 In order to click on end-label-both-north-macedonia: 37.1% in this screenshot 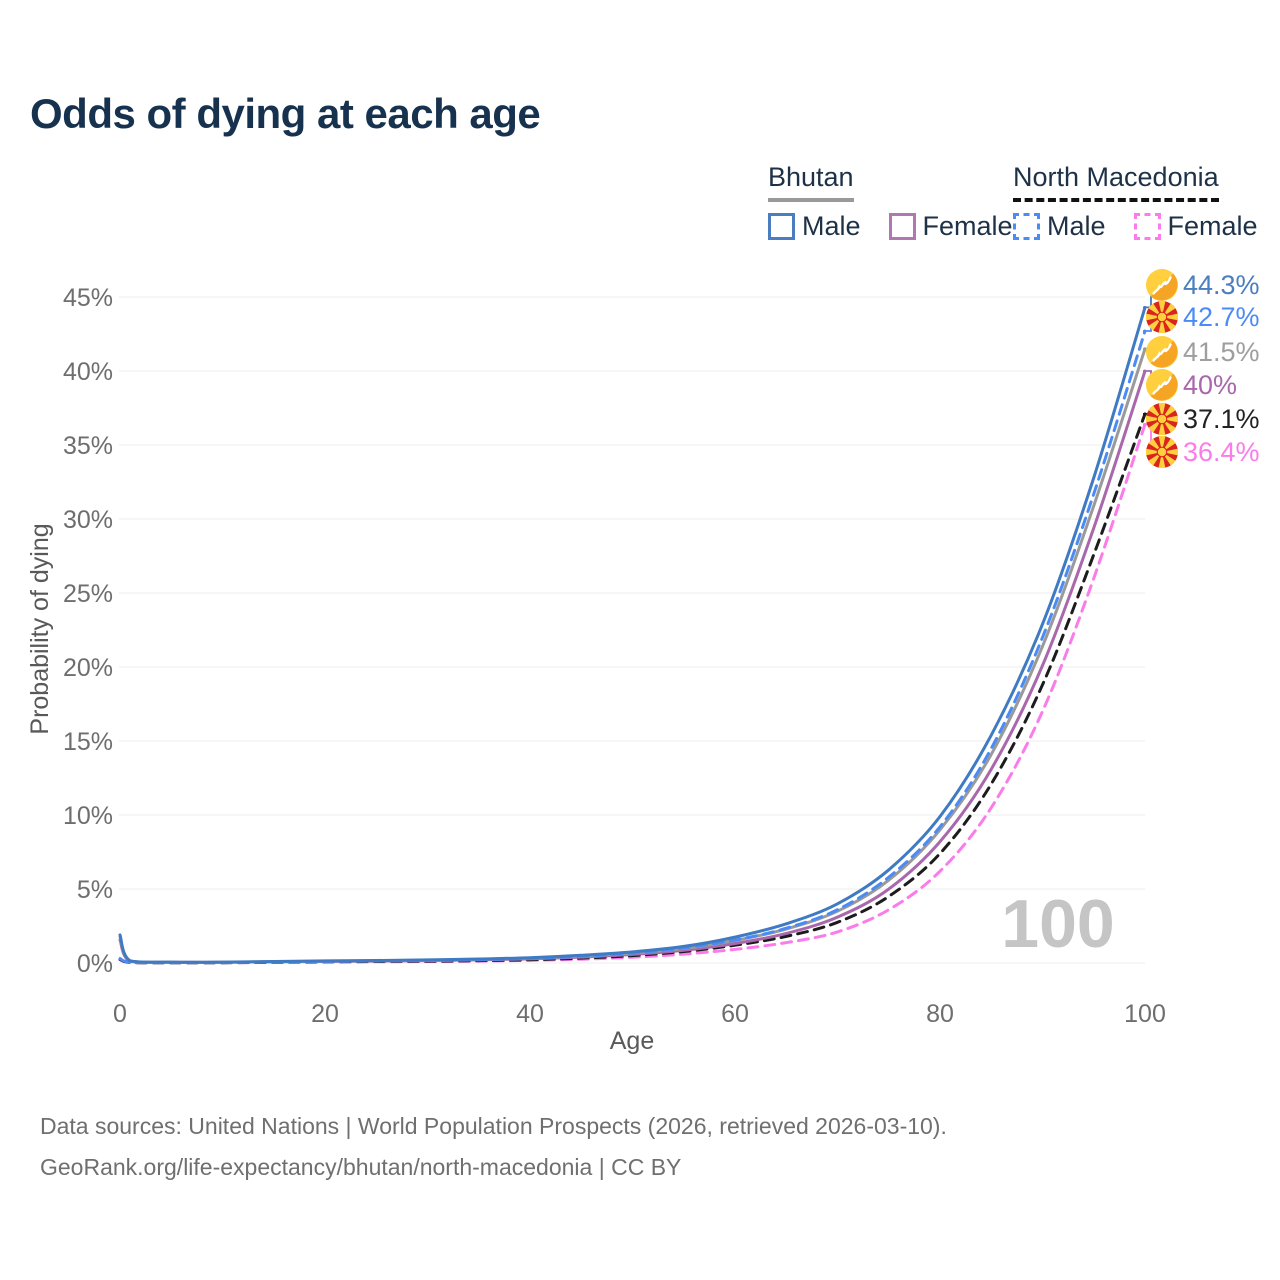, I will do `click(1203, 419)`.